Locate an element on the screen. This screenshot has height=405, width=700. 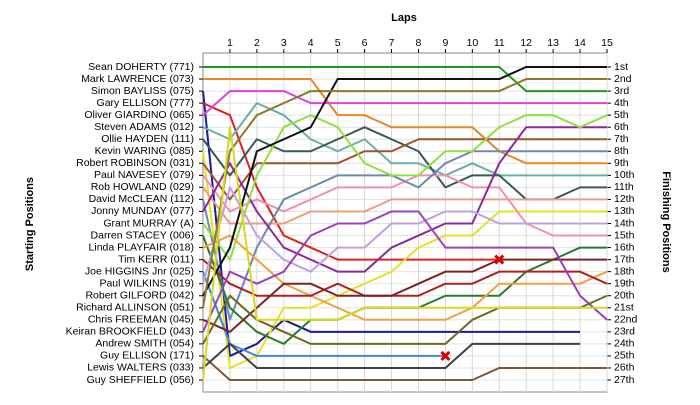
start-label: Ollie HAYDEN (111) is located at coordinates (147, 139).